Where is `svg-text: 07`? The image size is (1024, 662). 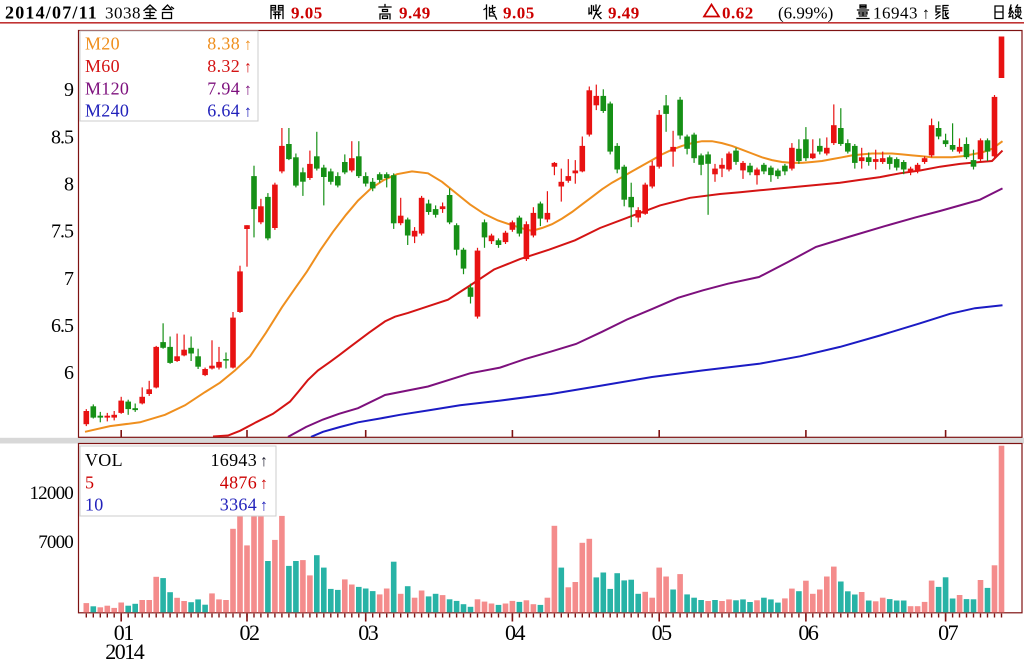 svg-text: 07 is located at coordinates (948, 632).